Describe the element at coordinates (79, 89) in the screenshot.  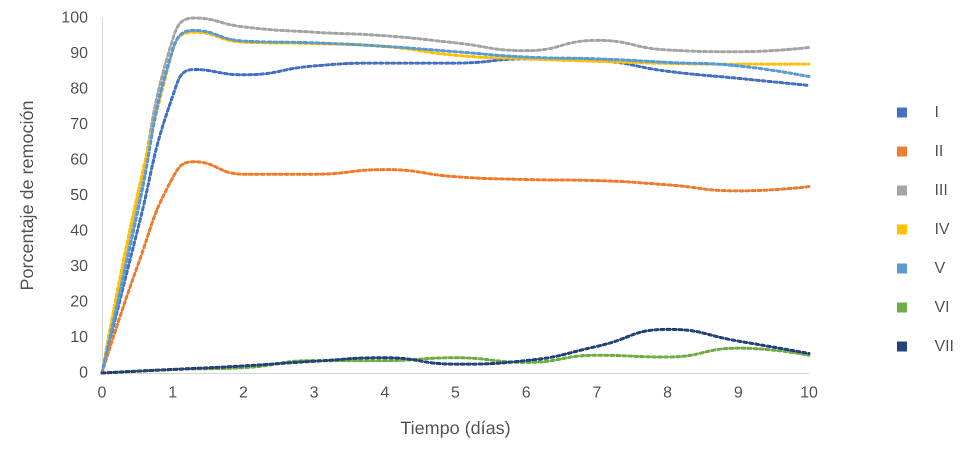
I see `y-tick-label: 80` at that location.